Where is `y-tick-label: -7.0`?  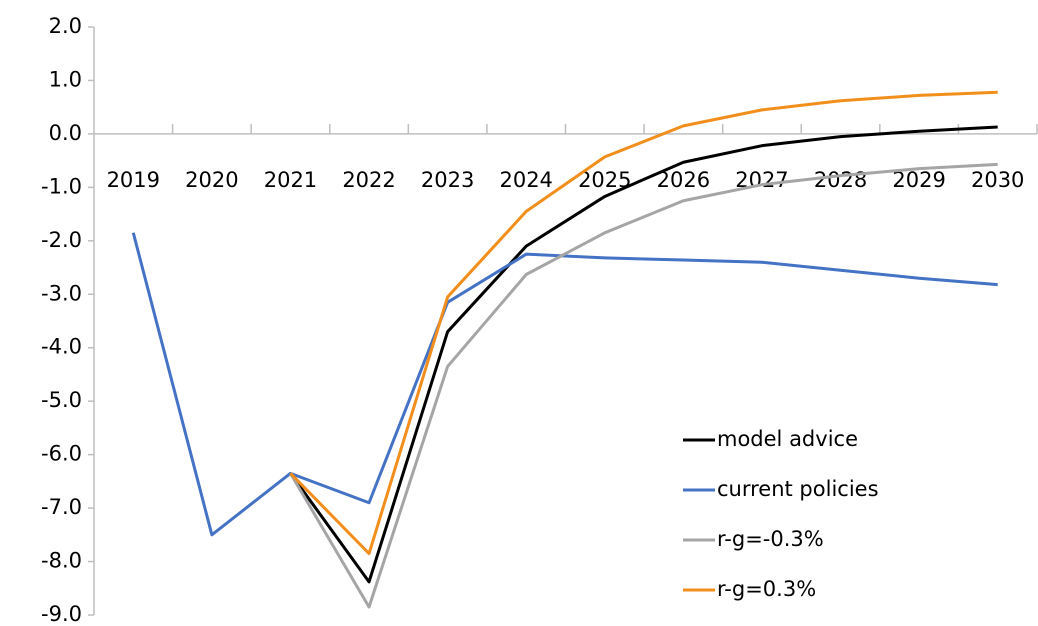
y-tick-label: -7.0 is located at coordinates (61, 507).